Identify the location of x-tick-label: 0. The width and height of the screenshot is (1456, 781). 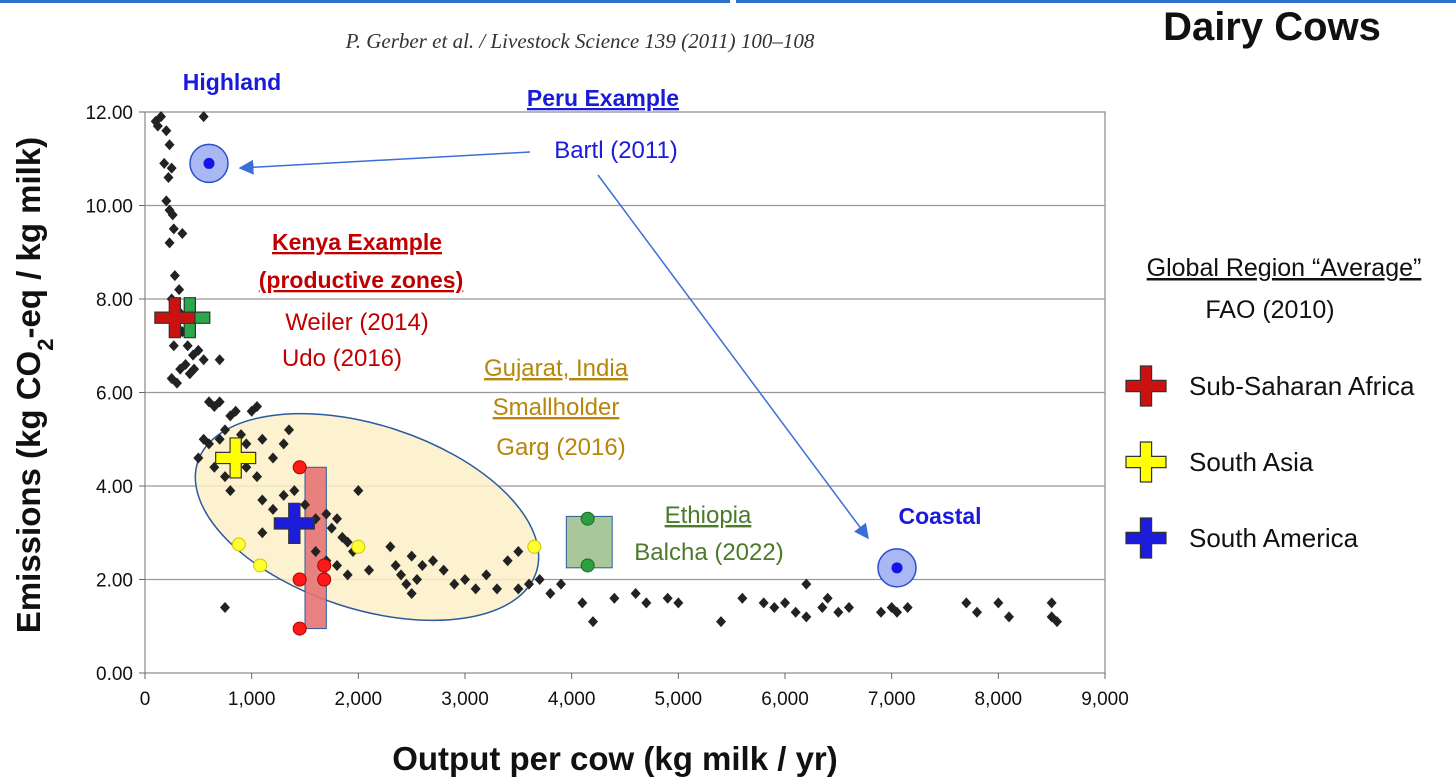
(145, 699).